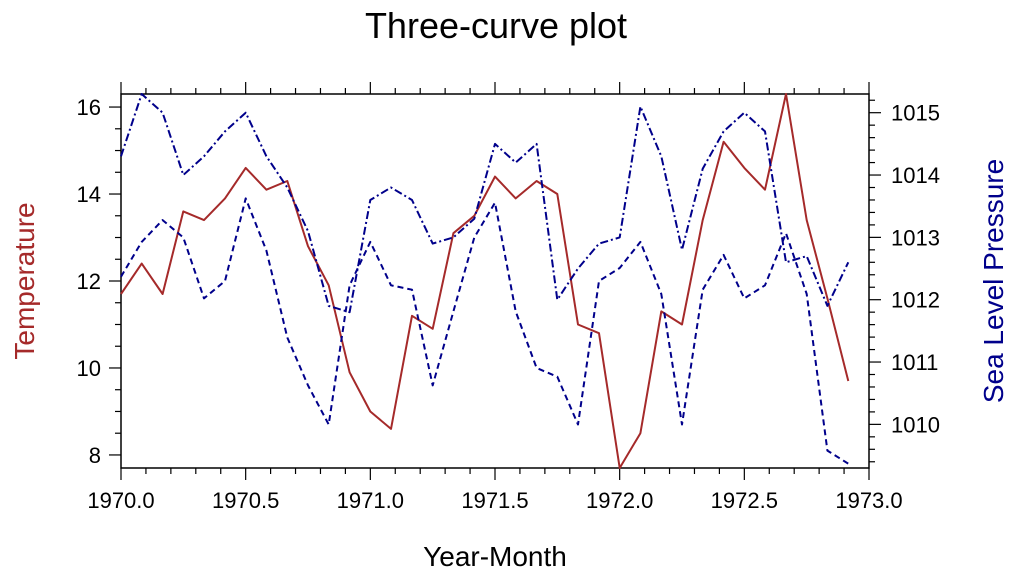 The height and width of the screenshot is (580, 1016). What do you see at coordinates (915, 424) in the screenshot?
I see `y-right-tick-label: 1010` at bounding box center [915, 424].